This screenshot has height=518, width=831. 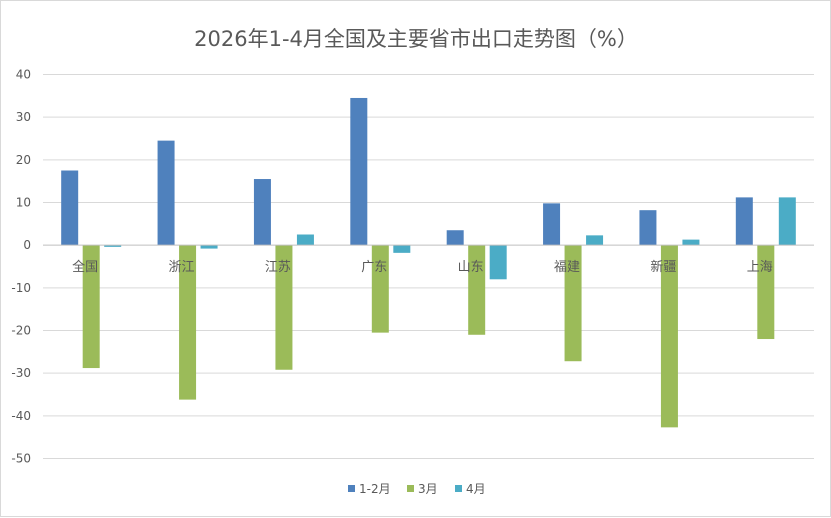 What do you see at coordinates (374, 267) in the screenshot?
I see `category-label: 广东` at bounding box center [374, 267].